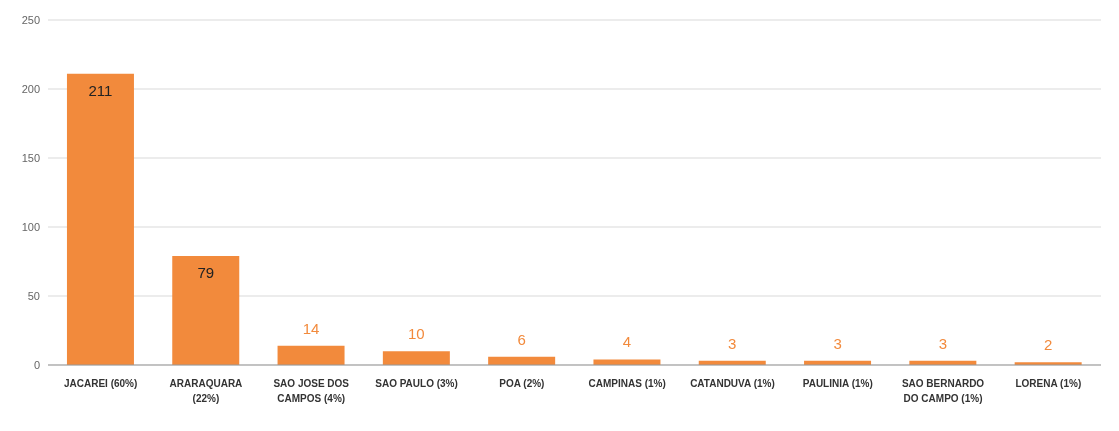  I want to click on data-label: 10, so click(416, 334).